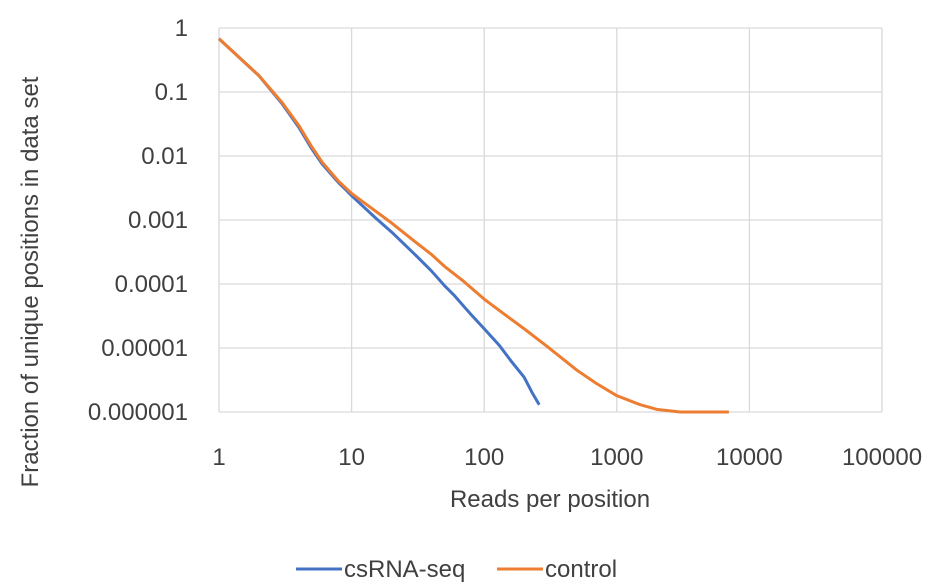  I want to click on x-tick-label: 1000, so click(616, 457).